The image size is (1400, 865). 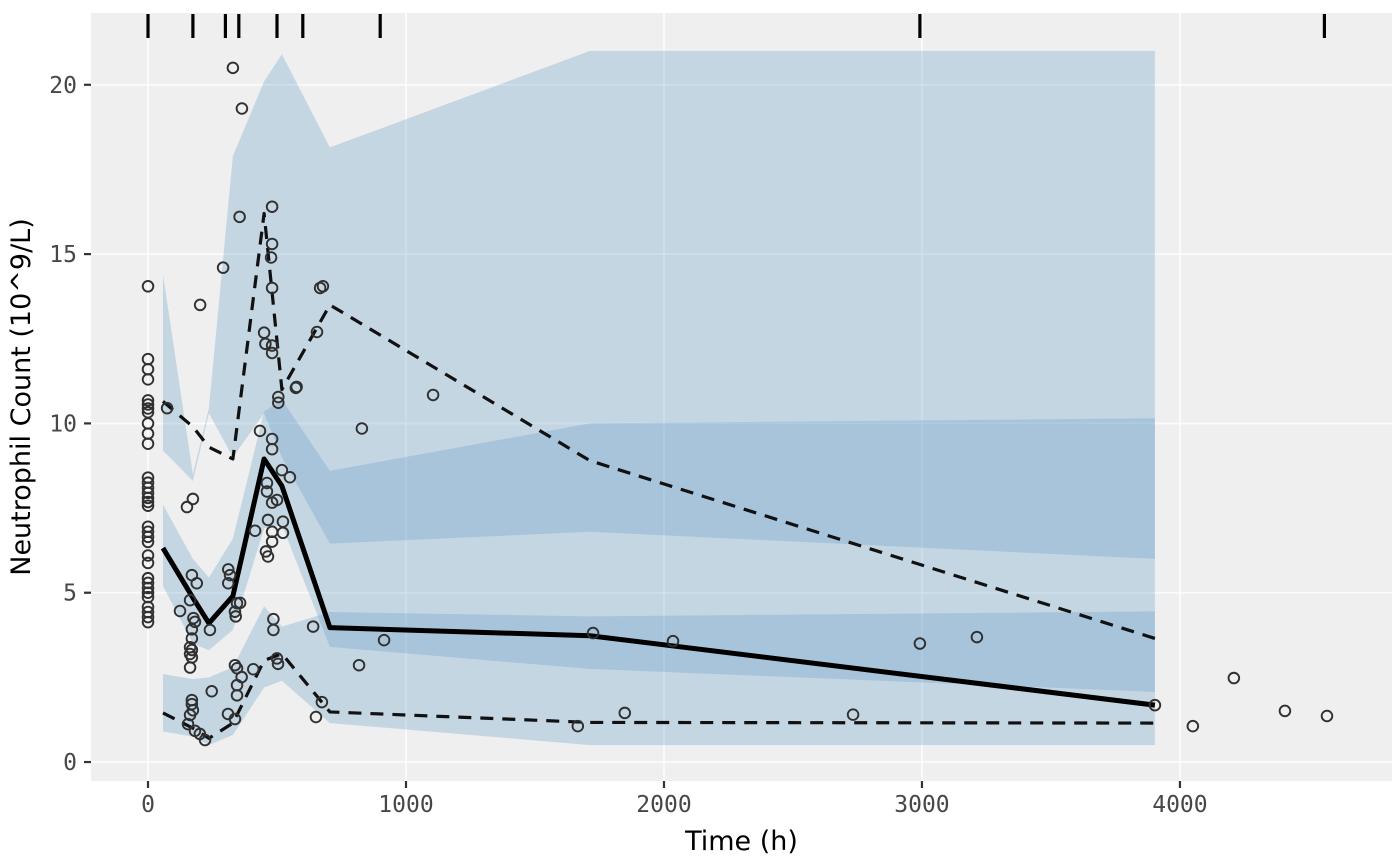 I want to click on ribbon-sim-ci-5th-percentile, so click(x=658, y=676).